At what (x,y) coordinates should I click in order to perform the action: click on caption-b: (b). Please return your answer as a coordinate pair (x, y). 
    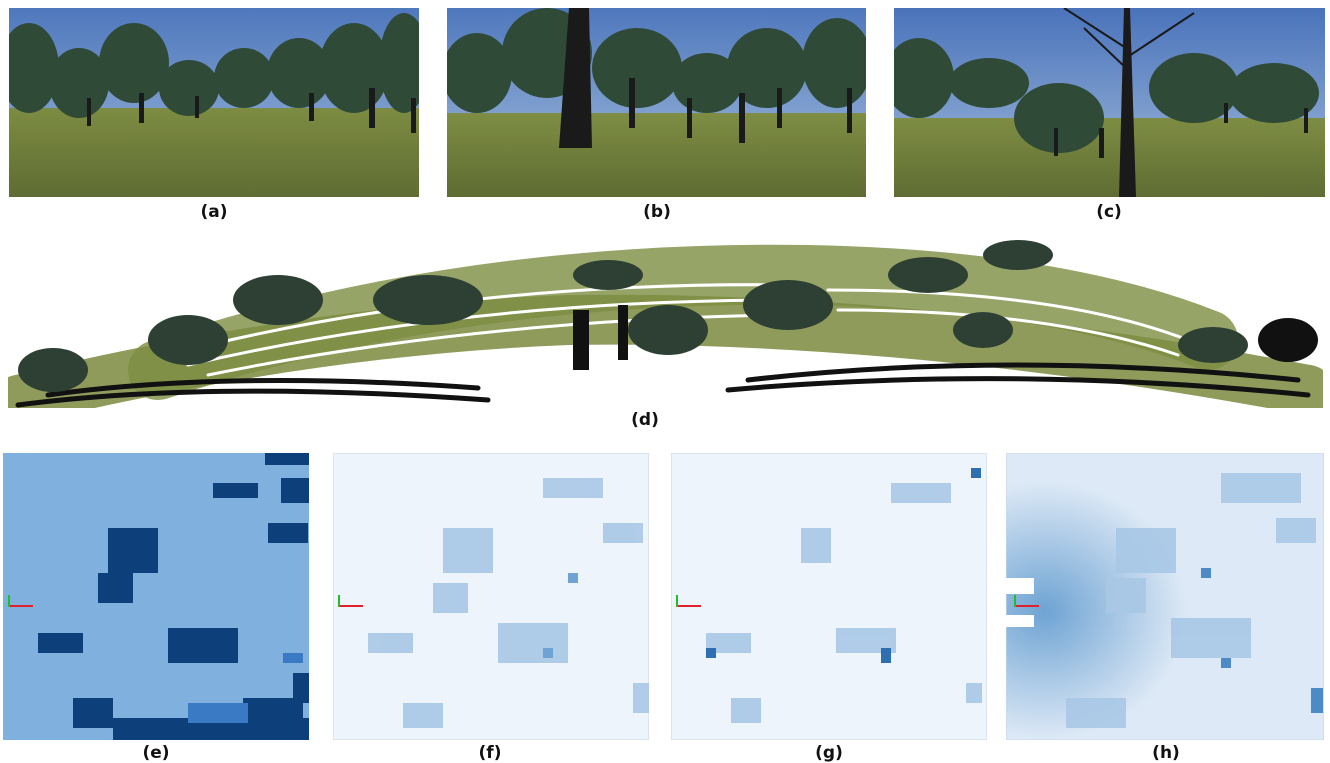
    Looking at the image, I should click on (657, 212).